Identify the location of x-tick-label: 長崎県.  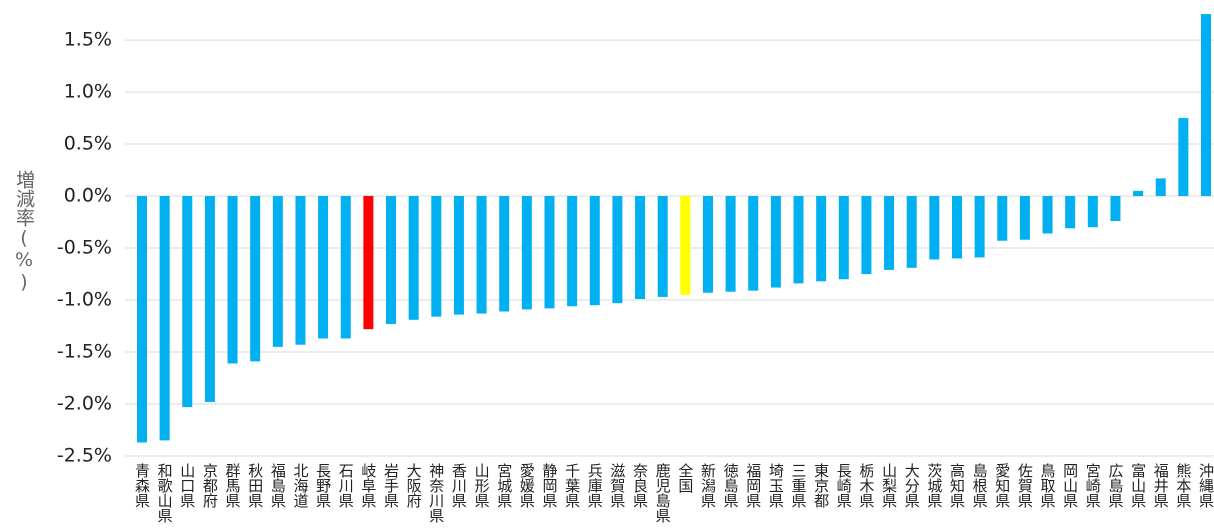
(844, 485).